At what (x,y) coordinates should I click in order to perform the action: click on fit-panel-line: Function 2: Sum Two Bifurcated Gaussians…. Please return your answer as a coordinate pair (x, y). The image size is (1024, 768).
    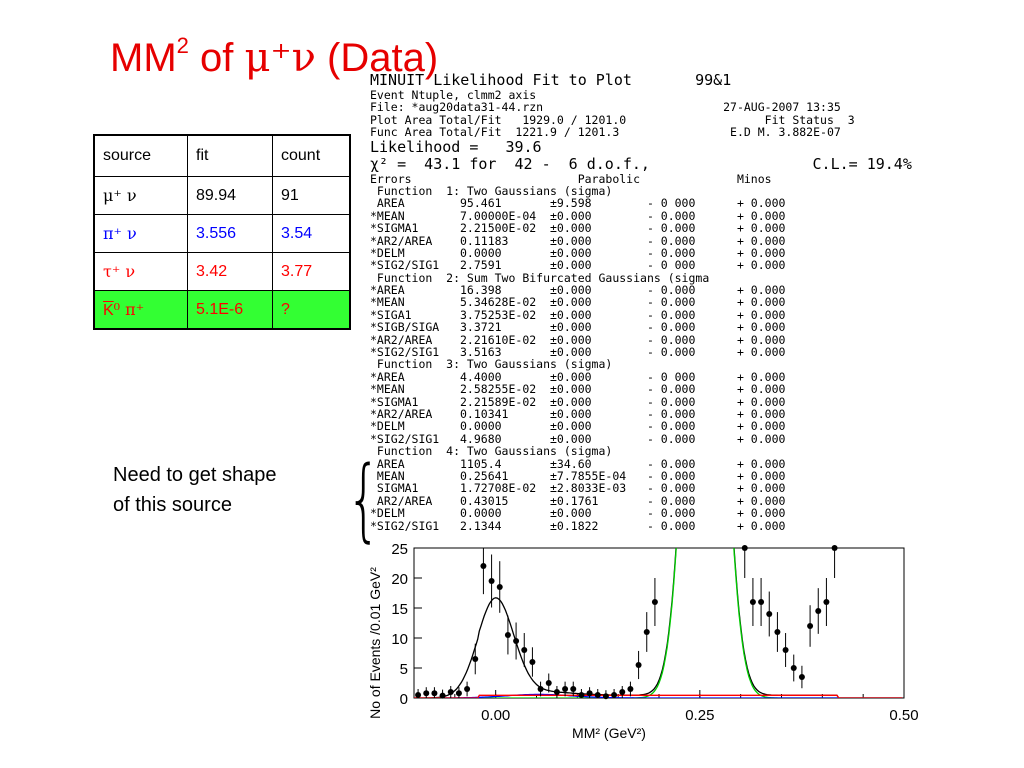
    Looking at the image, I should click on (540, 277).